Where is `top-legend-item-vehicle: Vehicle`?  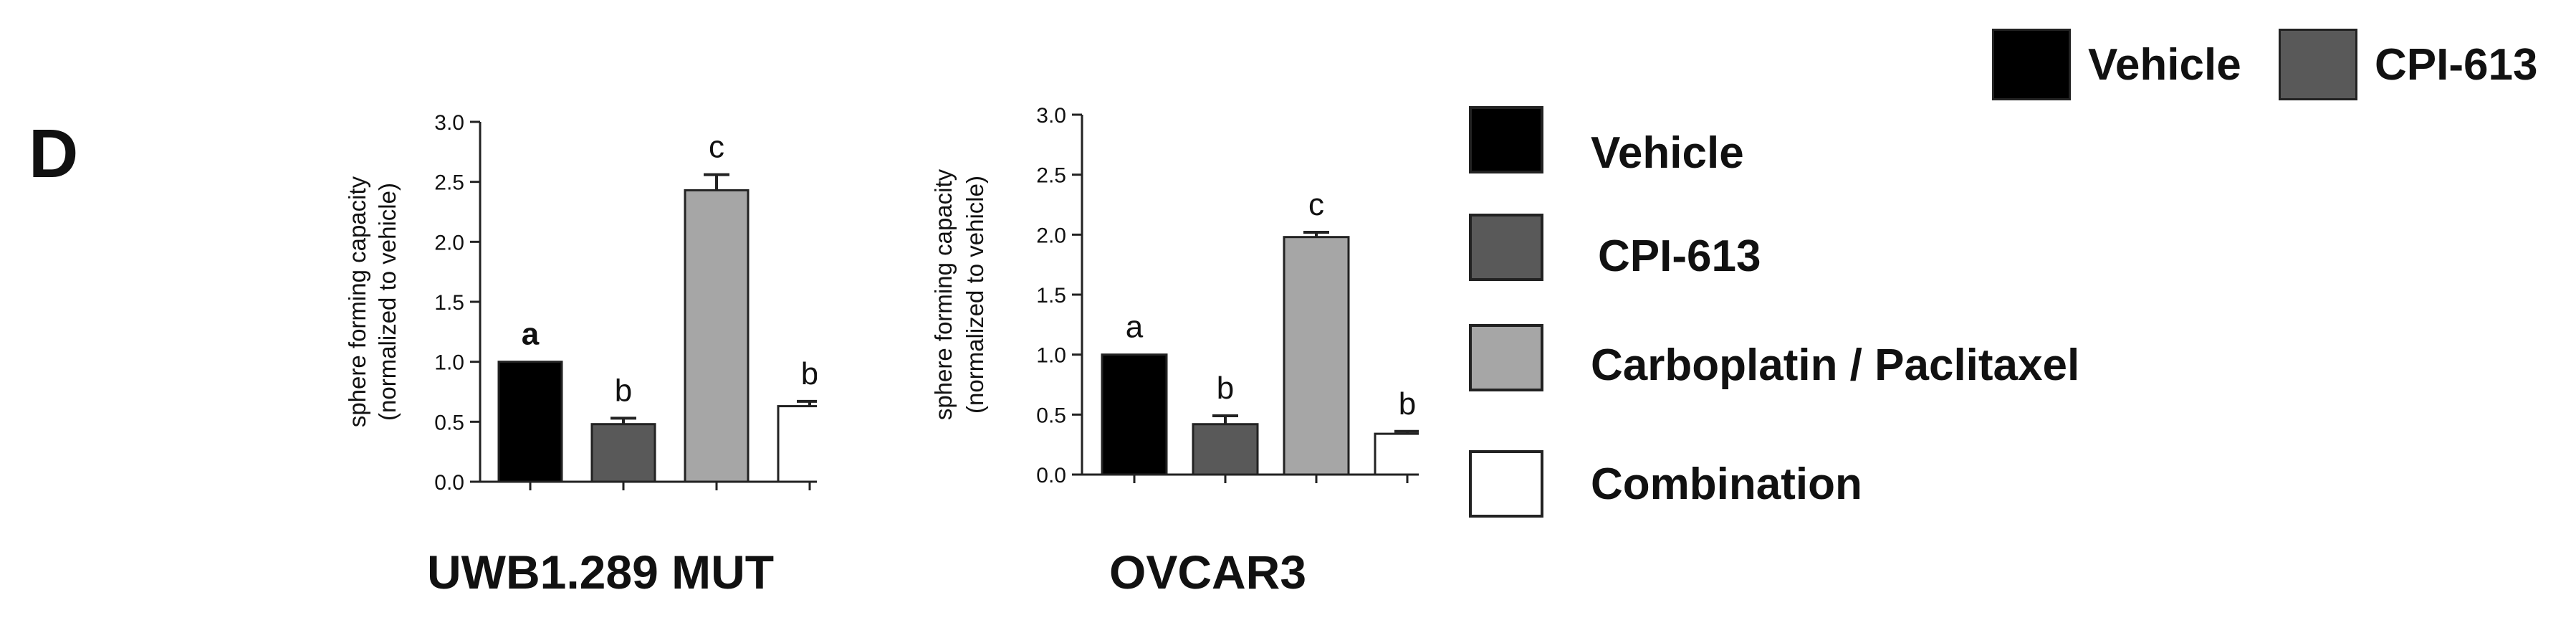
top-legend-item-vehicle: Vehicle is located at coordinates (2116, 64).